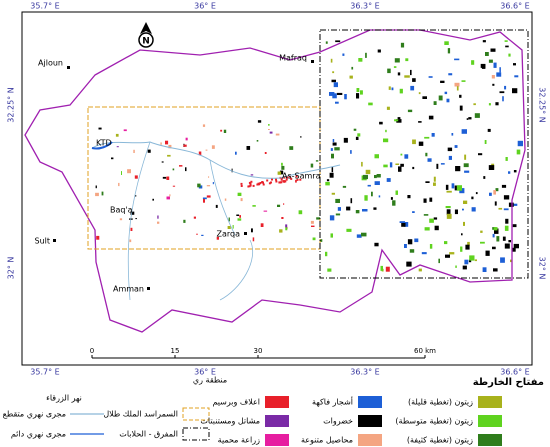 The height and width of the screenshot is (447, 550). What do you see at coordinates (258, 351) in the screenshot?
I see `scale-label: 30` at bounding box center [258, 351].